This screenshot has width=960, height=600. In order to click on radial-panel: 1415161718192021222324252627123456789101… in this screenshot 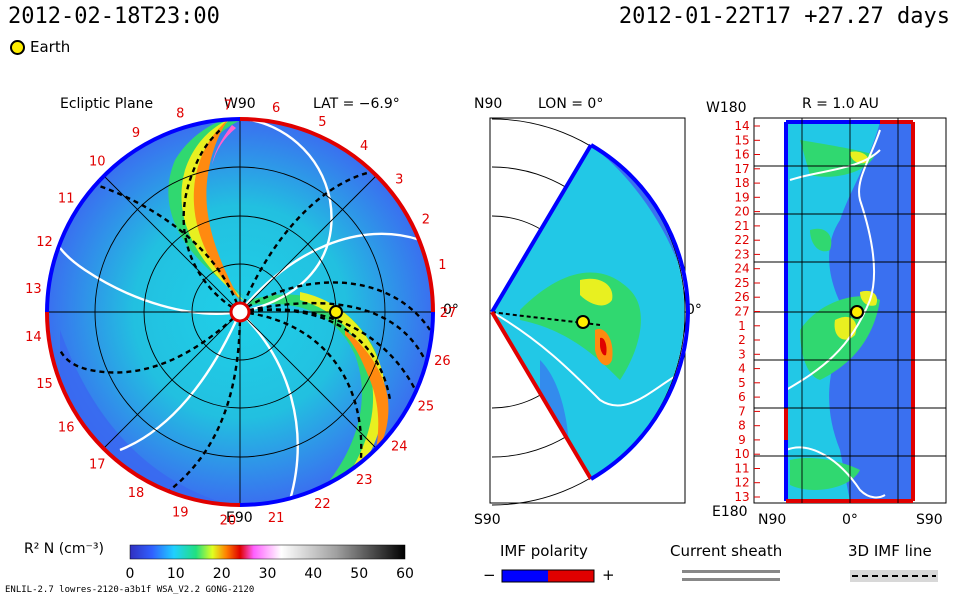, I will do `click(840, 310)`.